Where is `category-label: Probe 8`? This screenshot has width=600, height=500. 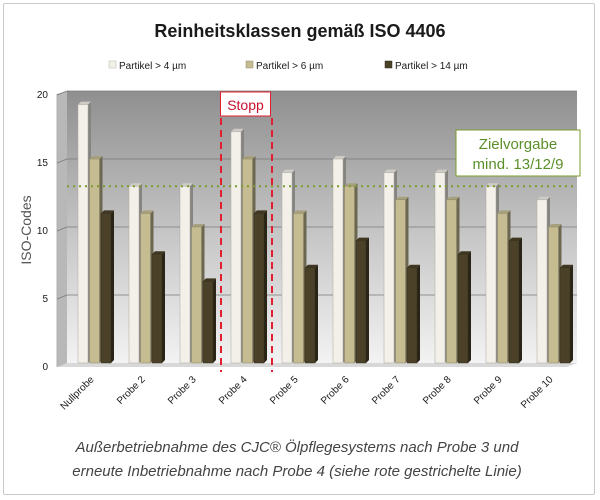
category-label: Probe 8 is located at coordinates (437, 390).